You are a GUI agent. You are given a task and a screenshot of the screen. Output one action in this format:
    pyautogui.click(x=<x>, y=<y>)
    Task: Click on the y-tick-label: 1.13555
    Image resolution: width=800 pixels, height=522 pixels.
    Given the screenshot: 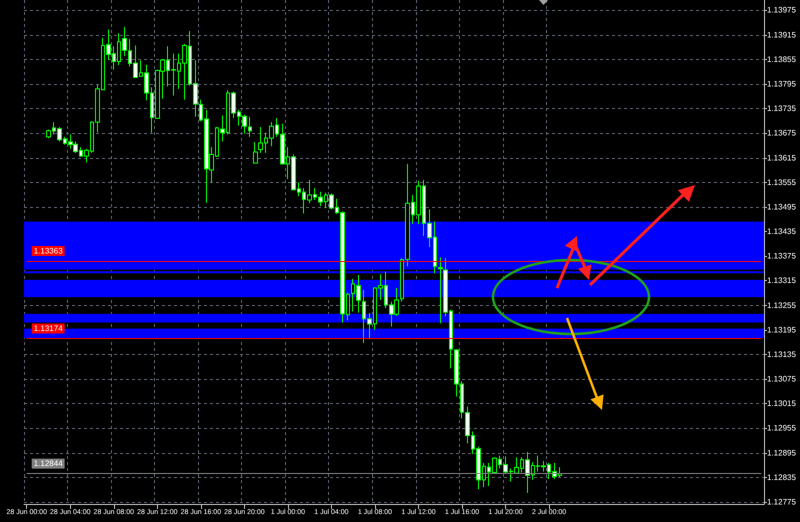 What is the action you would take?
    pyautogui.click(x=781, y=182)
    